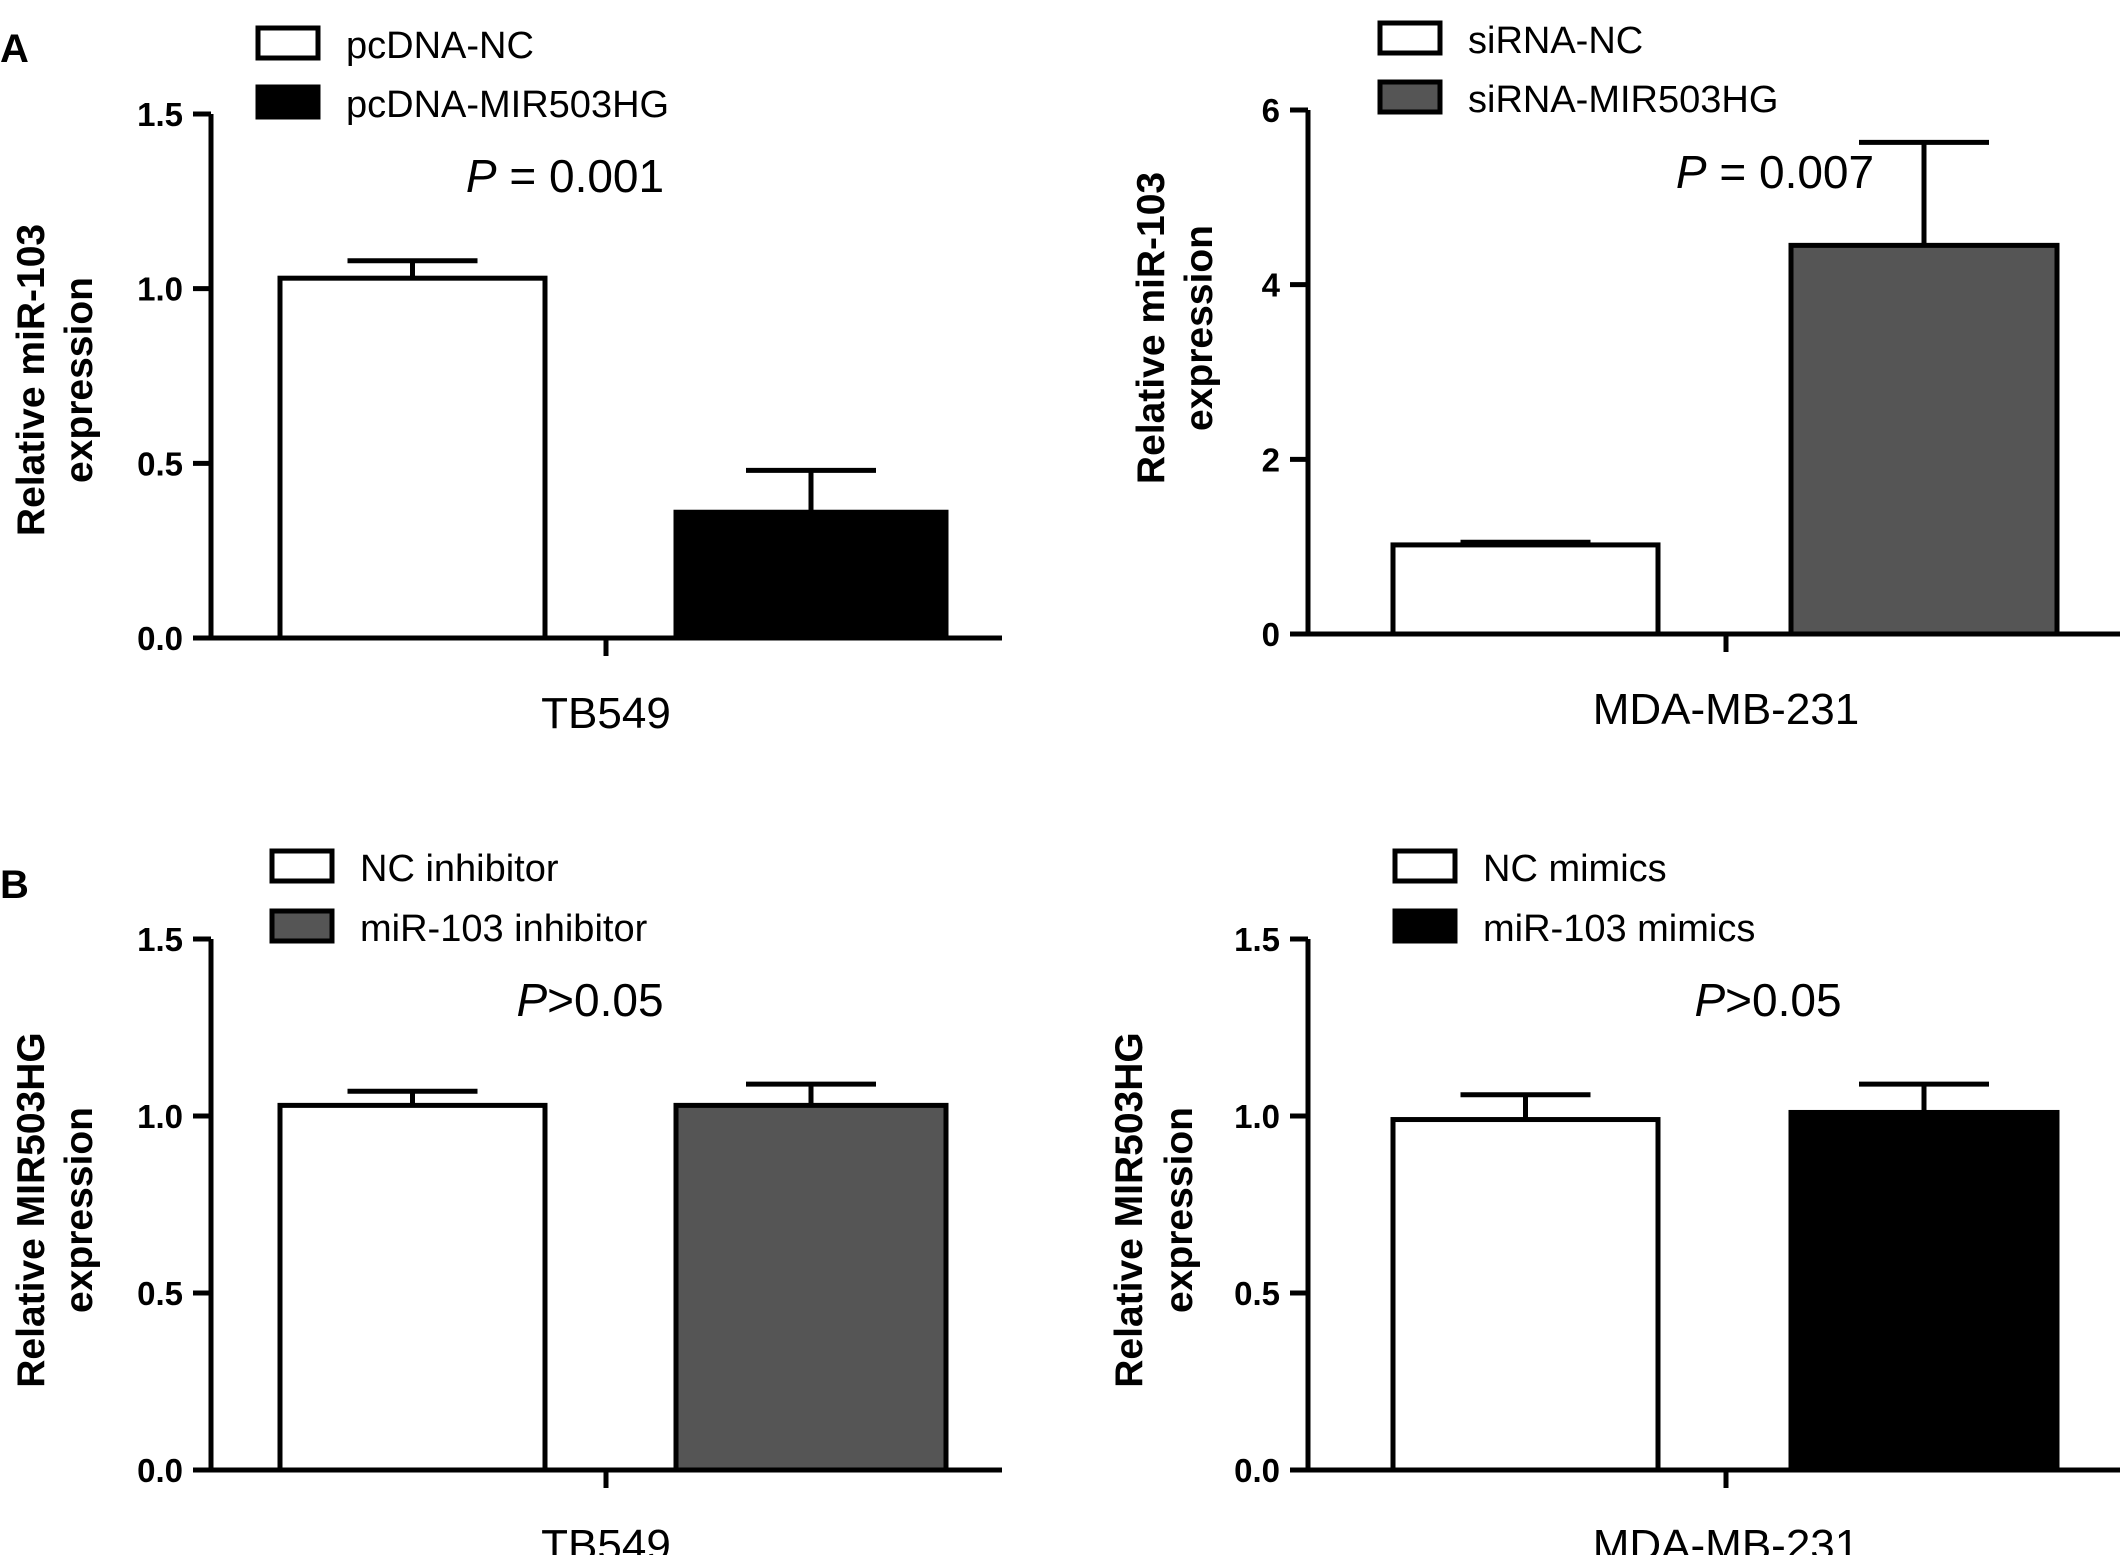 This screenshot has width=2128, height=1555. What do you see at coordinates (440, 46) in the screenshot?
I see `legend-label: pcDNA-NC` at bounding box center [440, 46].